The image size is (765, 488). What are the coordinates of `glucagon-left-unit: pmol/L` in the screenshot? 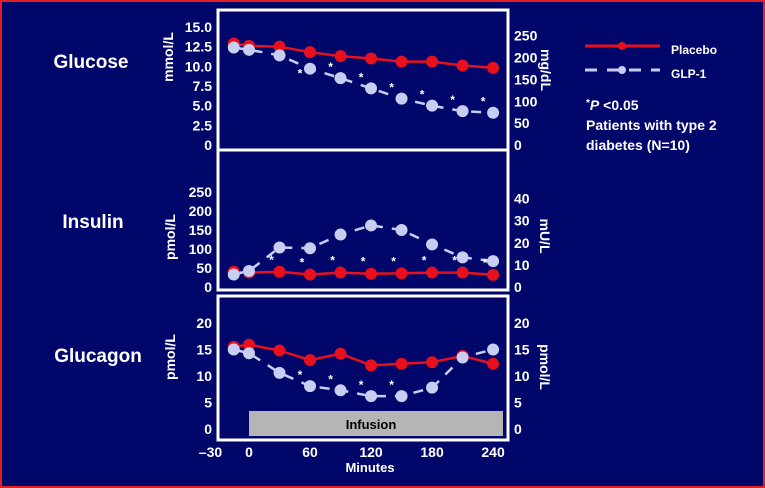 It's located at (170, 357).